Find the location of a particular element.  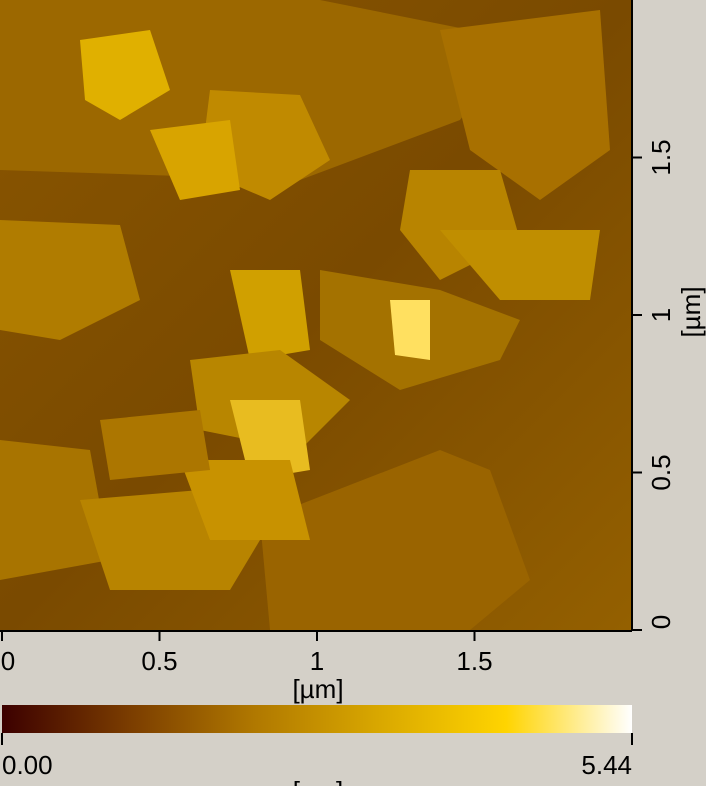

x-tick-label: 0 is located at coordinates (8, 661).